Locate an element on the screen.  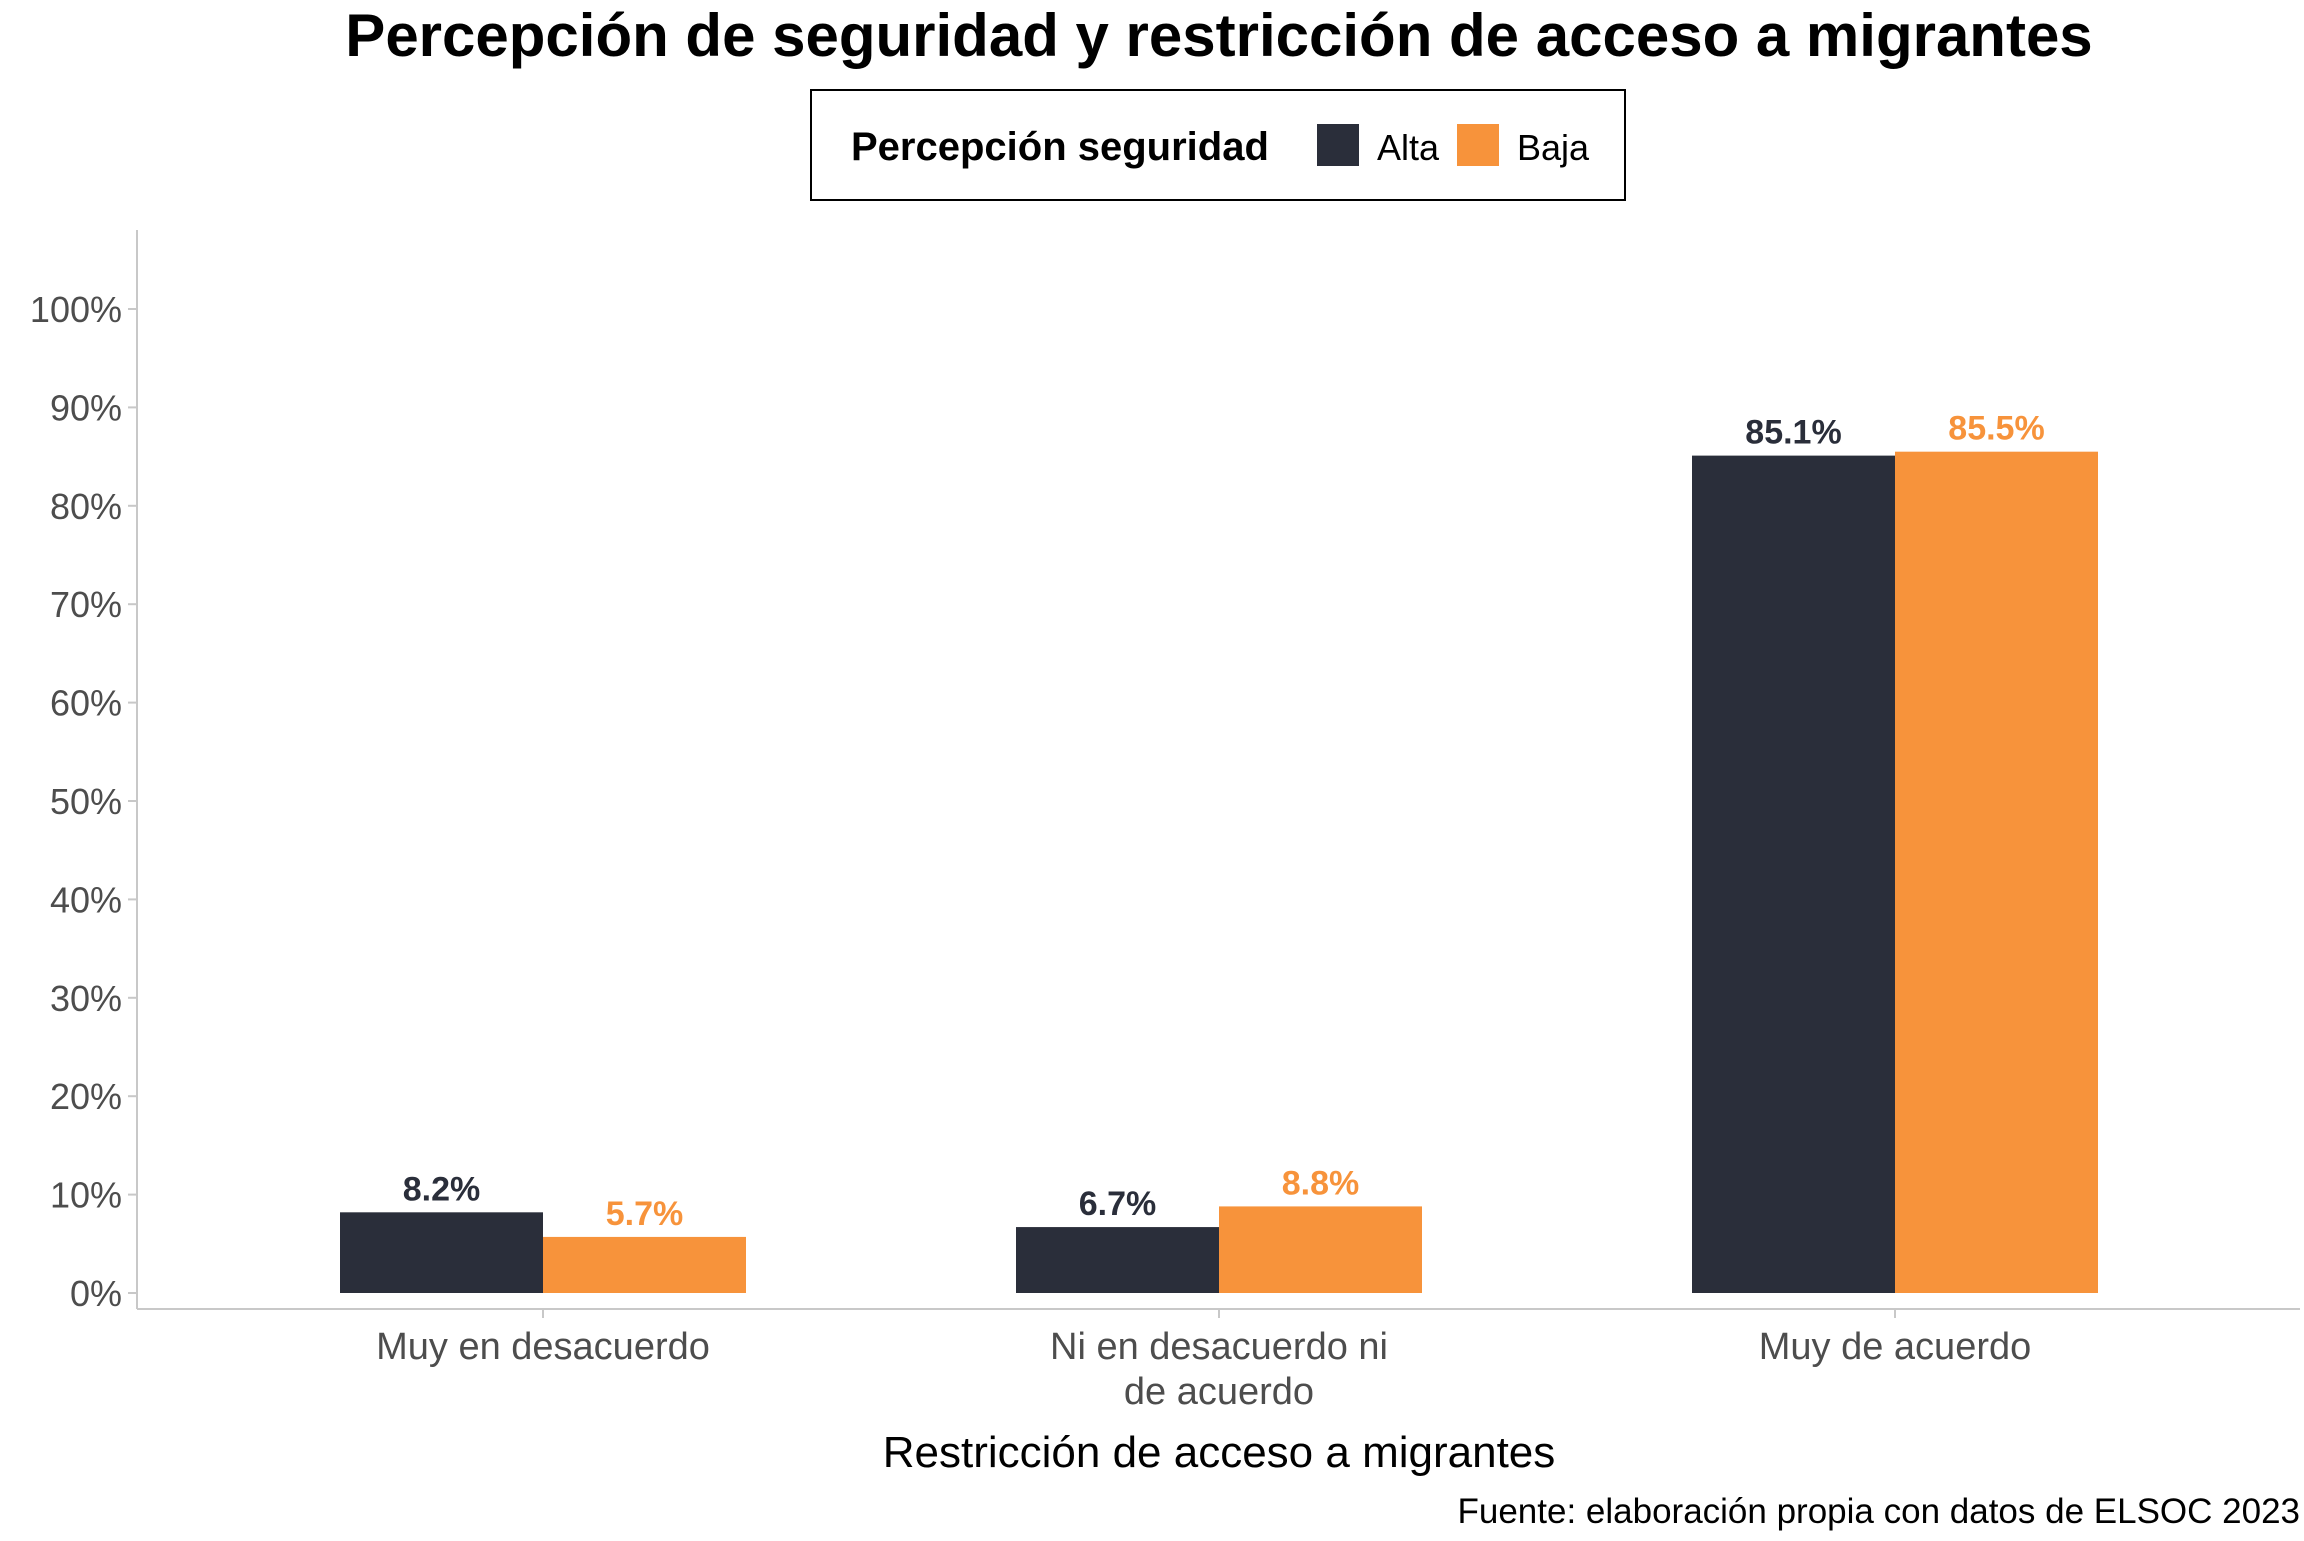
legend-label-baja: Baja is located at coordinates (1553, 147).